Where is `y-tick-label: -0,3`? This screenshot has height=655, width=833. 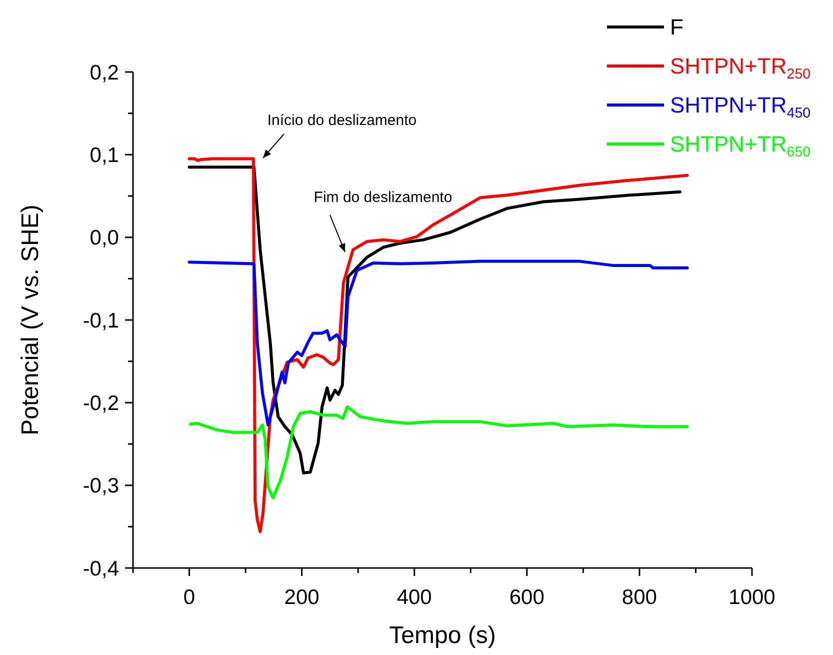 y-tick-label: -0,3 is located at coordinates (100, 486).